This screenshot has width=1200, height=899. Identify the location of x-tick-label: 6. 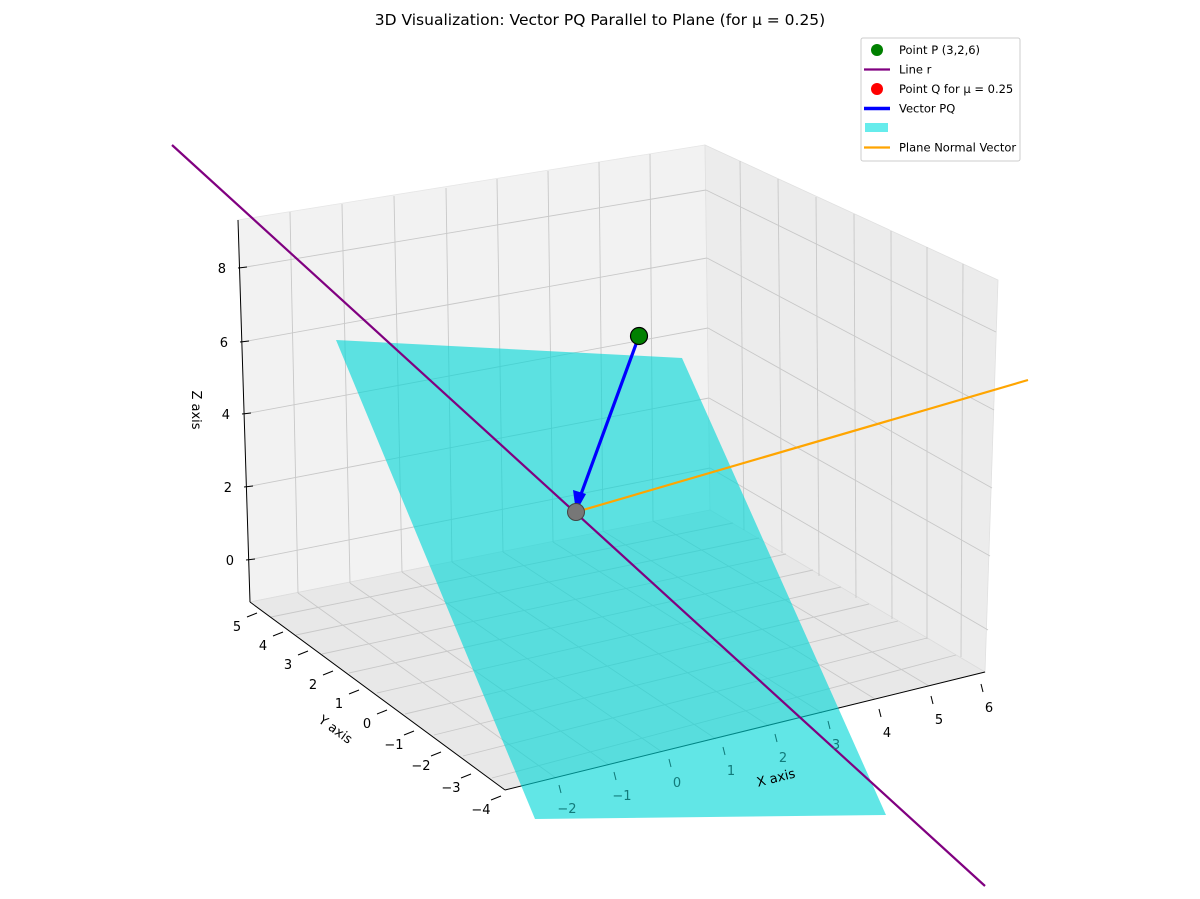
(989, 708).